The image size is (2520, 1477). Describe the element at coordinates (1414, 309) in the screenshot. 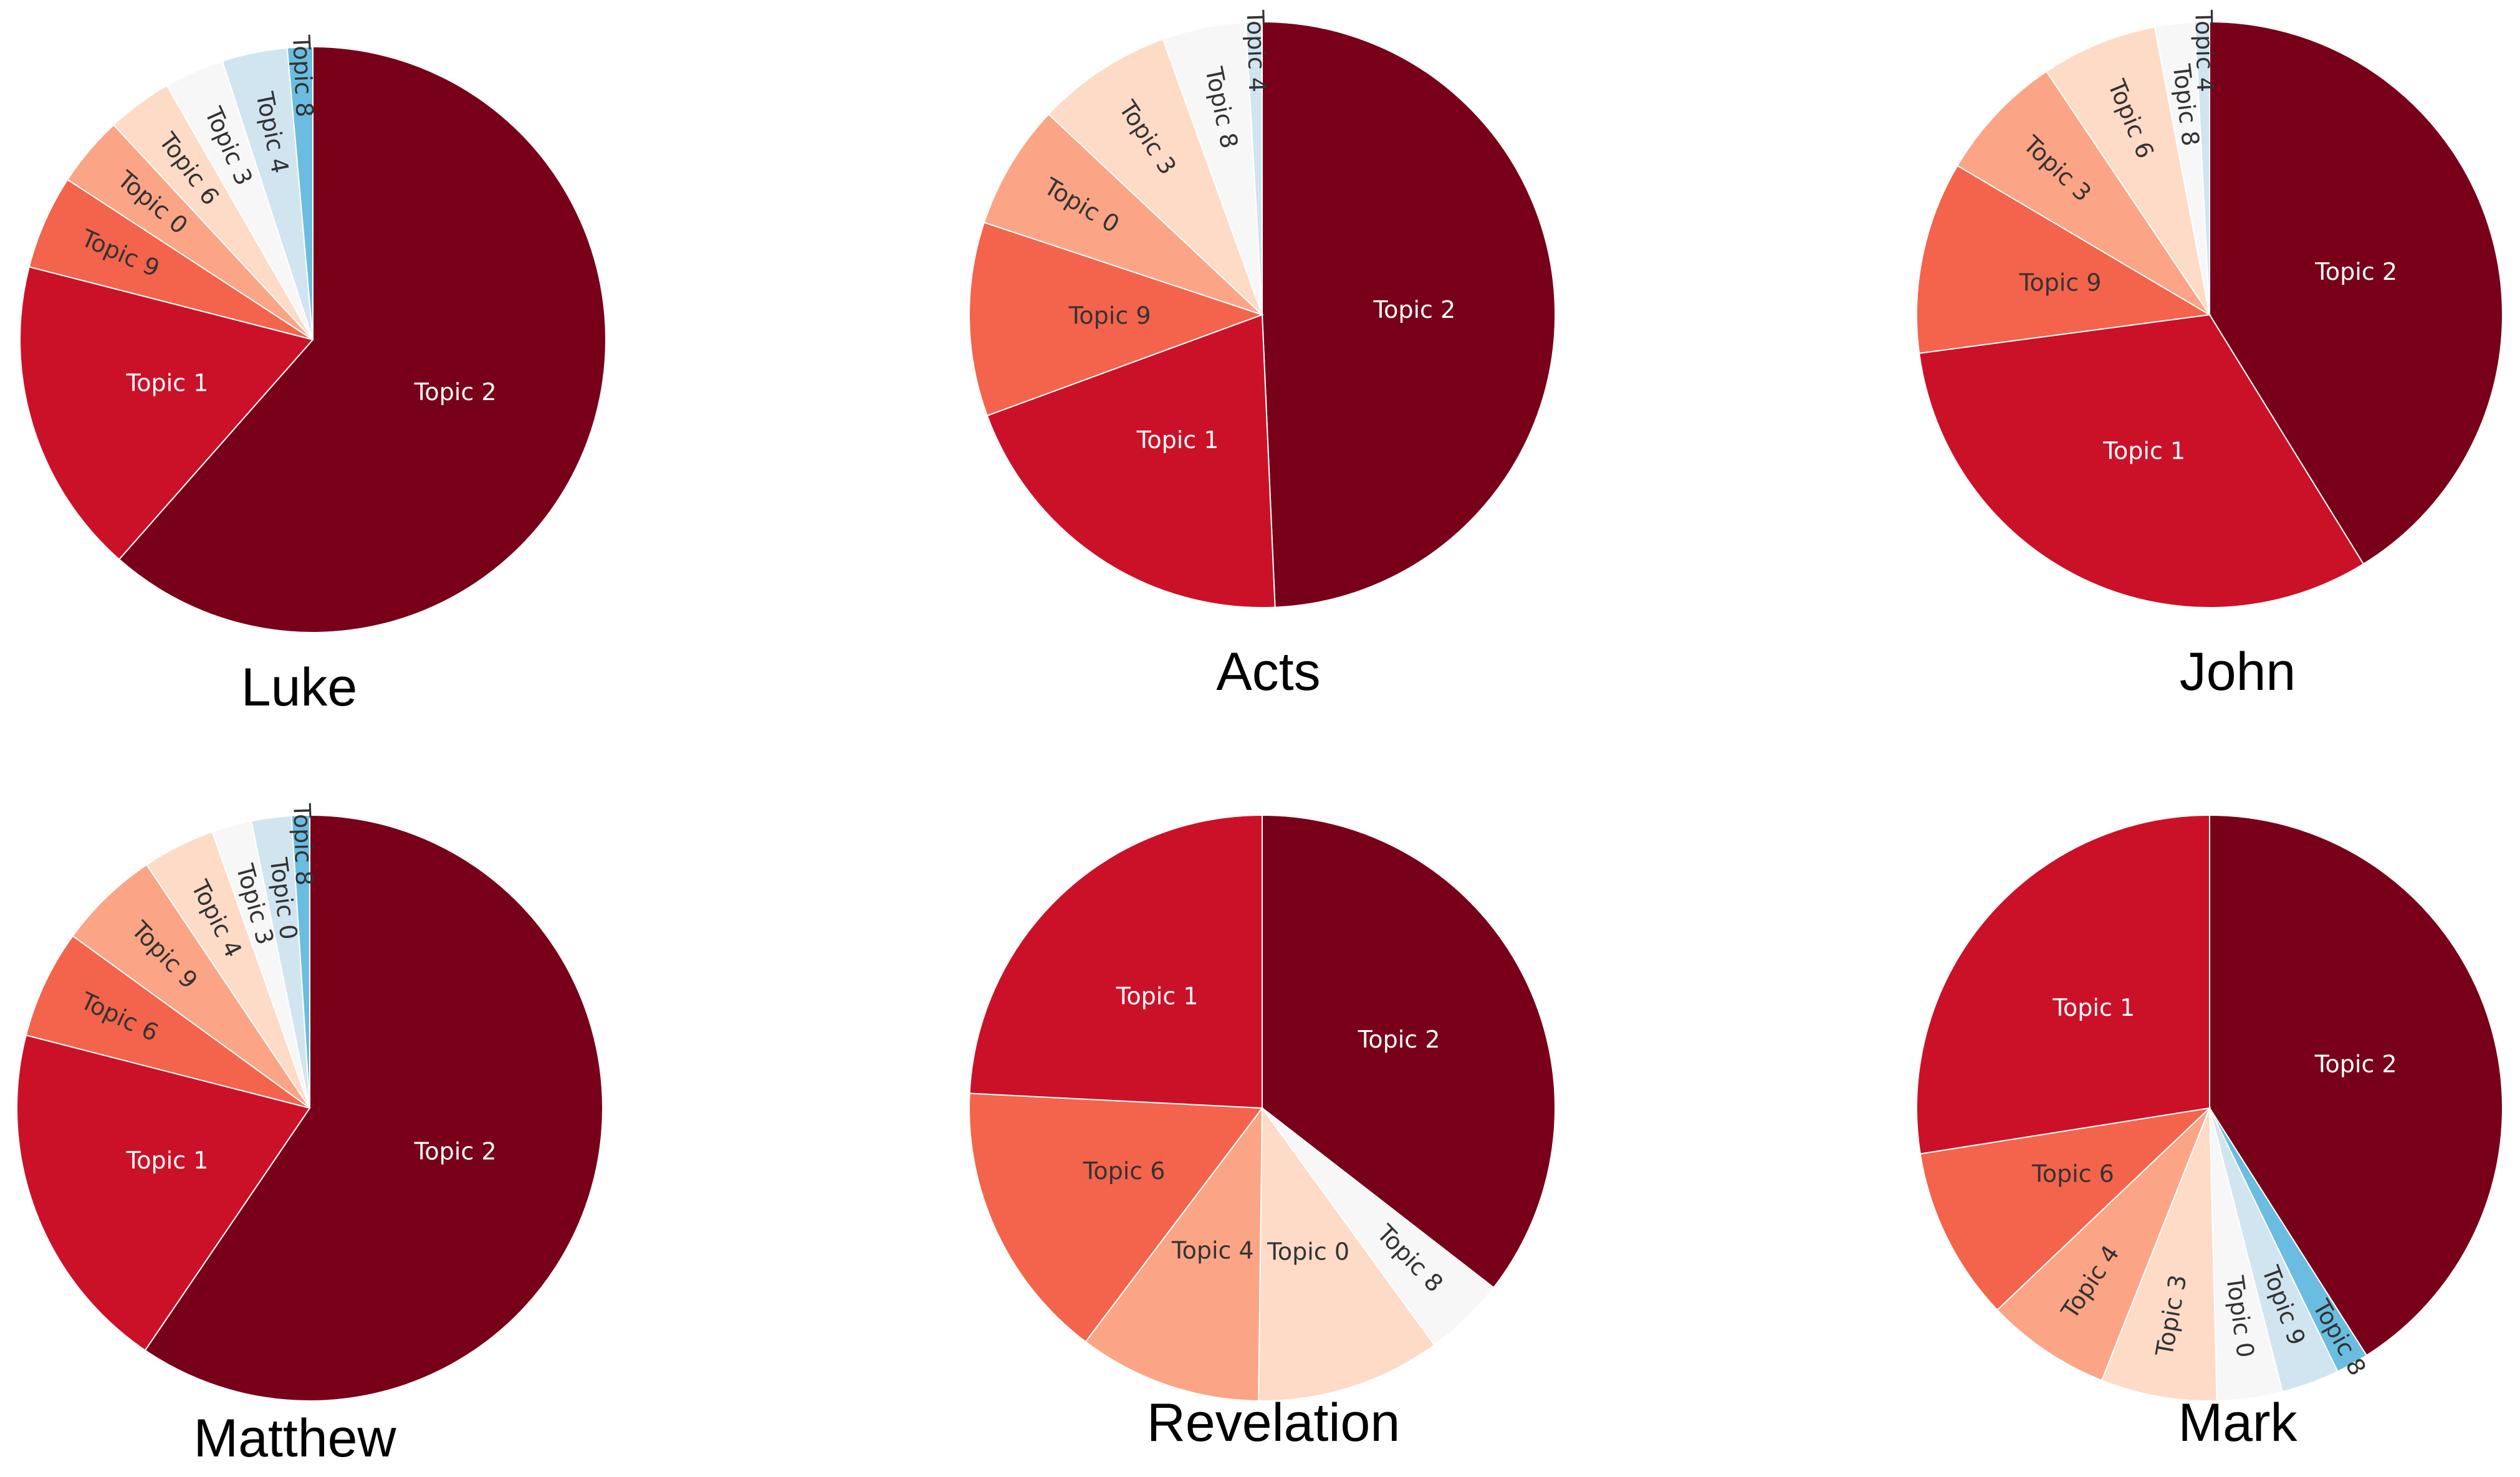

I see `pie-label-acts-topic-2: Topic 2` at that location.